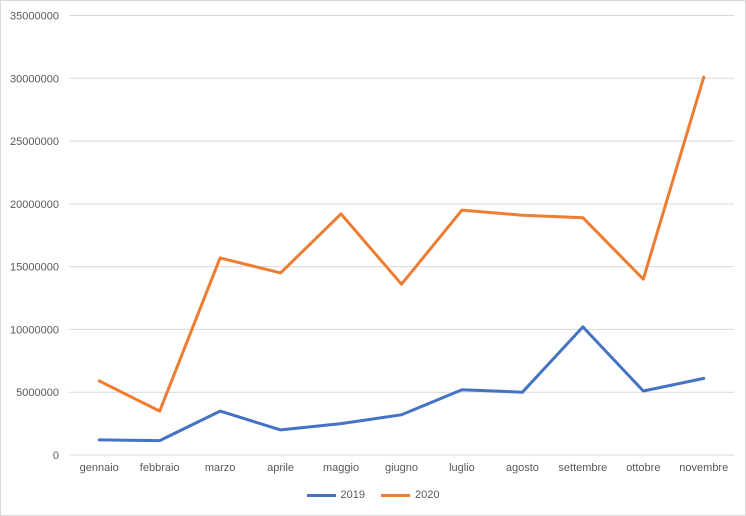 Image resolution: width=746 pixels, height=516 pixels. I want to click on legend-item-2019: 2019, so click(335, 495).